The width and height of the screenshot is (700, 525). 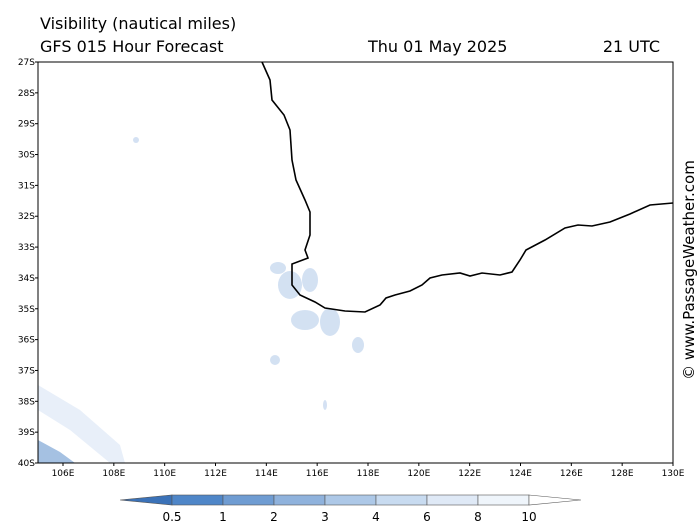 I want to click on lon-label: 106E, so click(x=63, y=474).